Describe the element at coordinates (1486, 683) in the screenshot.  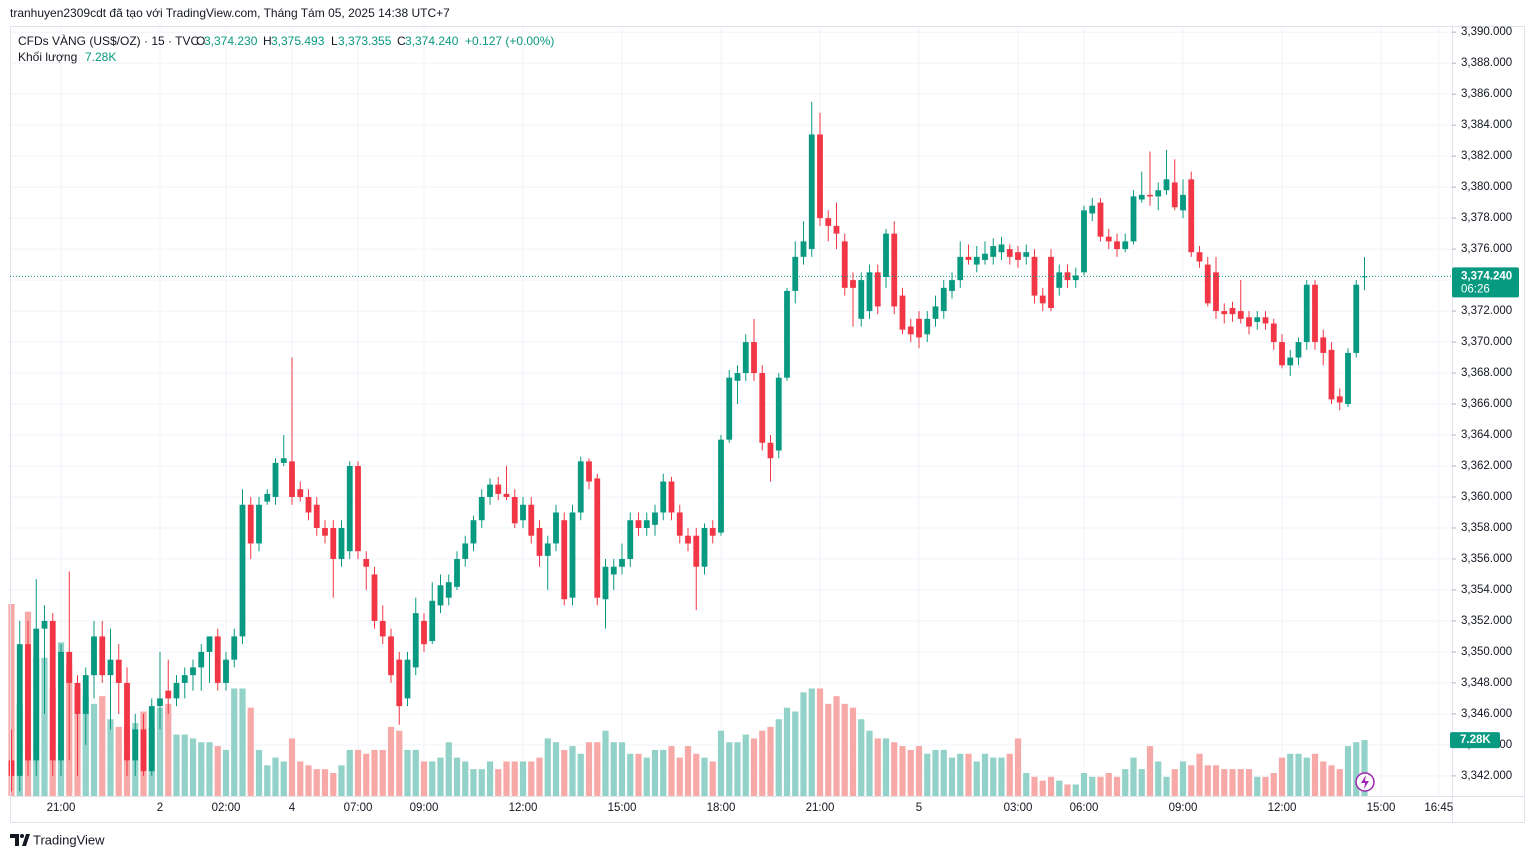
I see `y-tick-label: 3,348.000` at that location.